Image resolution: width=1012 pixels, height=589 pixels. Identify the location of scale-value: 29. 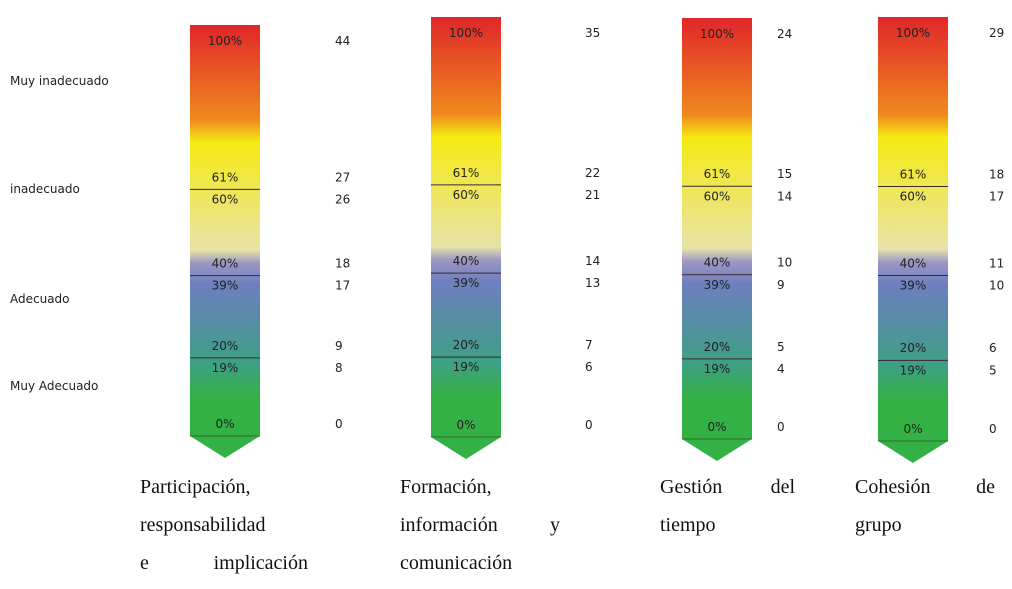
(996, 33).